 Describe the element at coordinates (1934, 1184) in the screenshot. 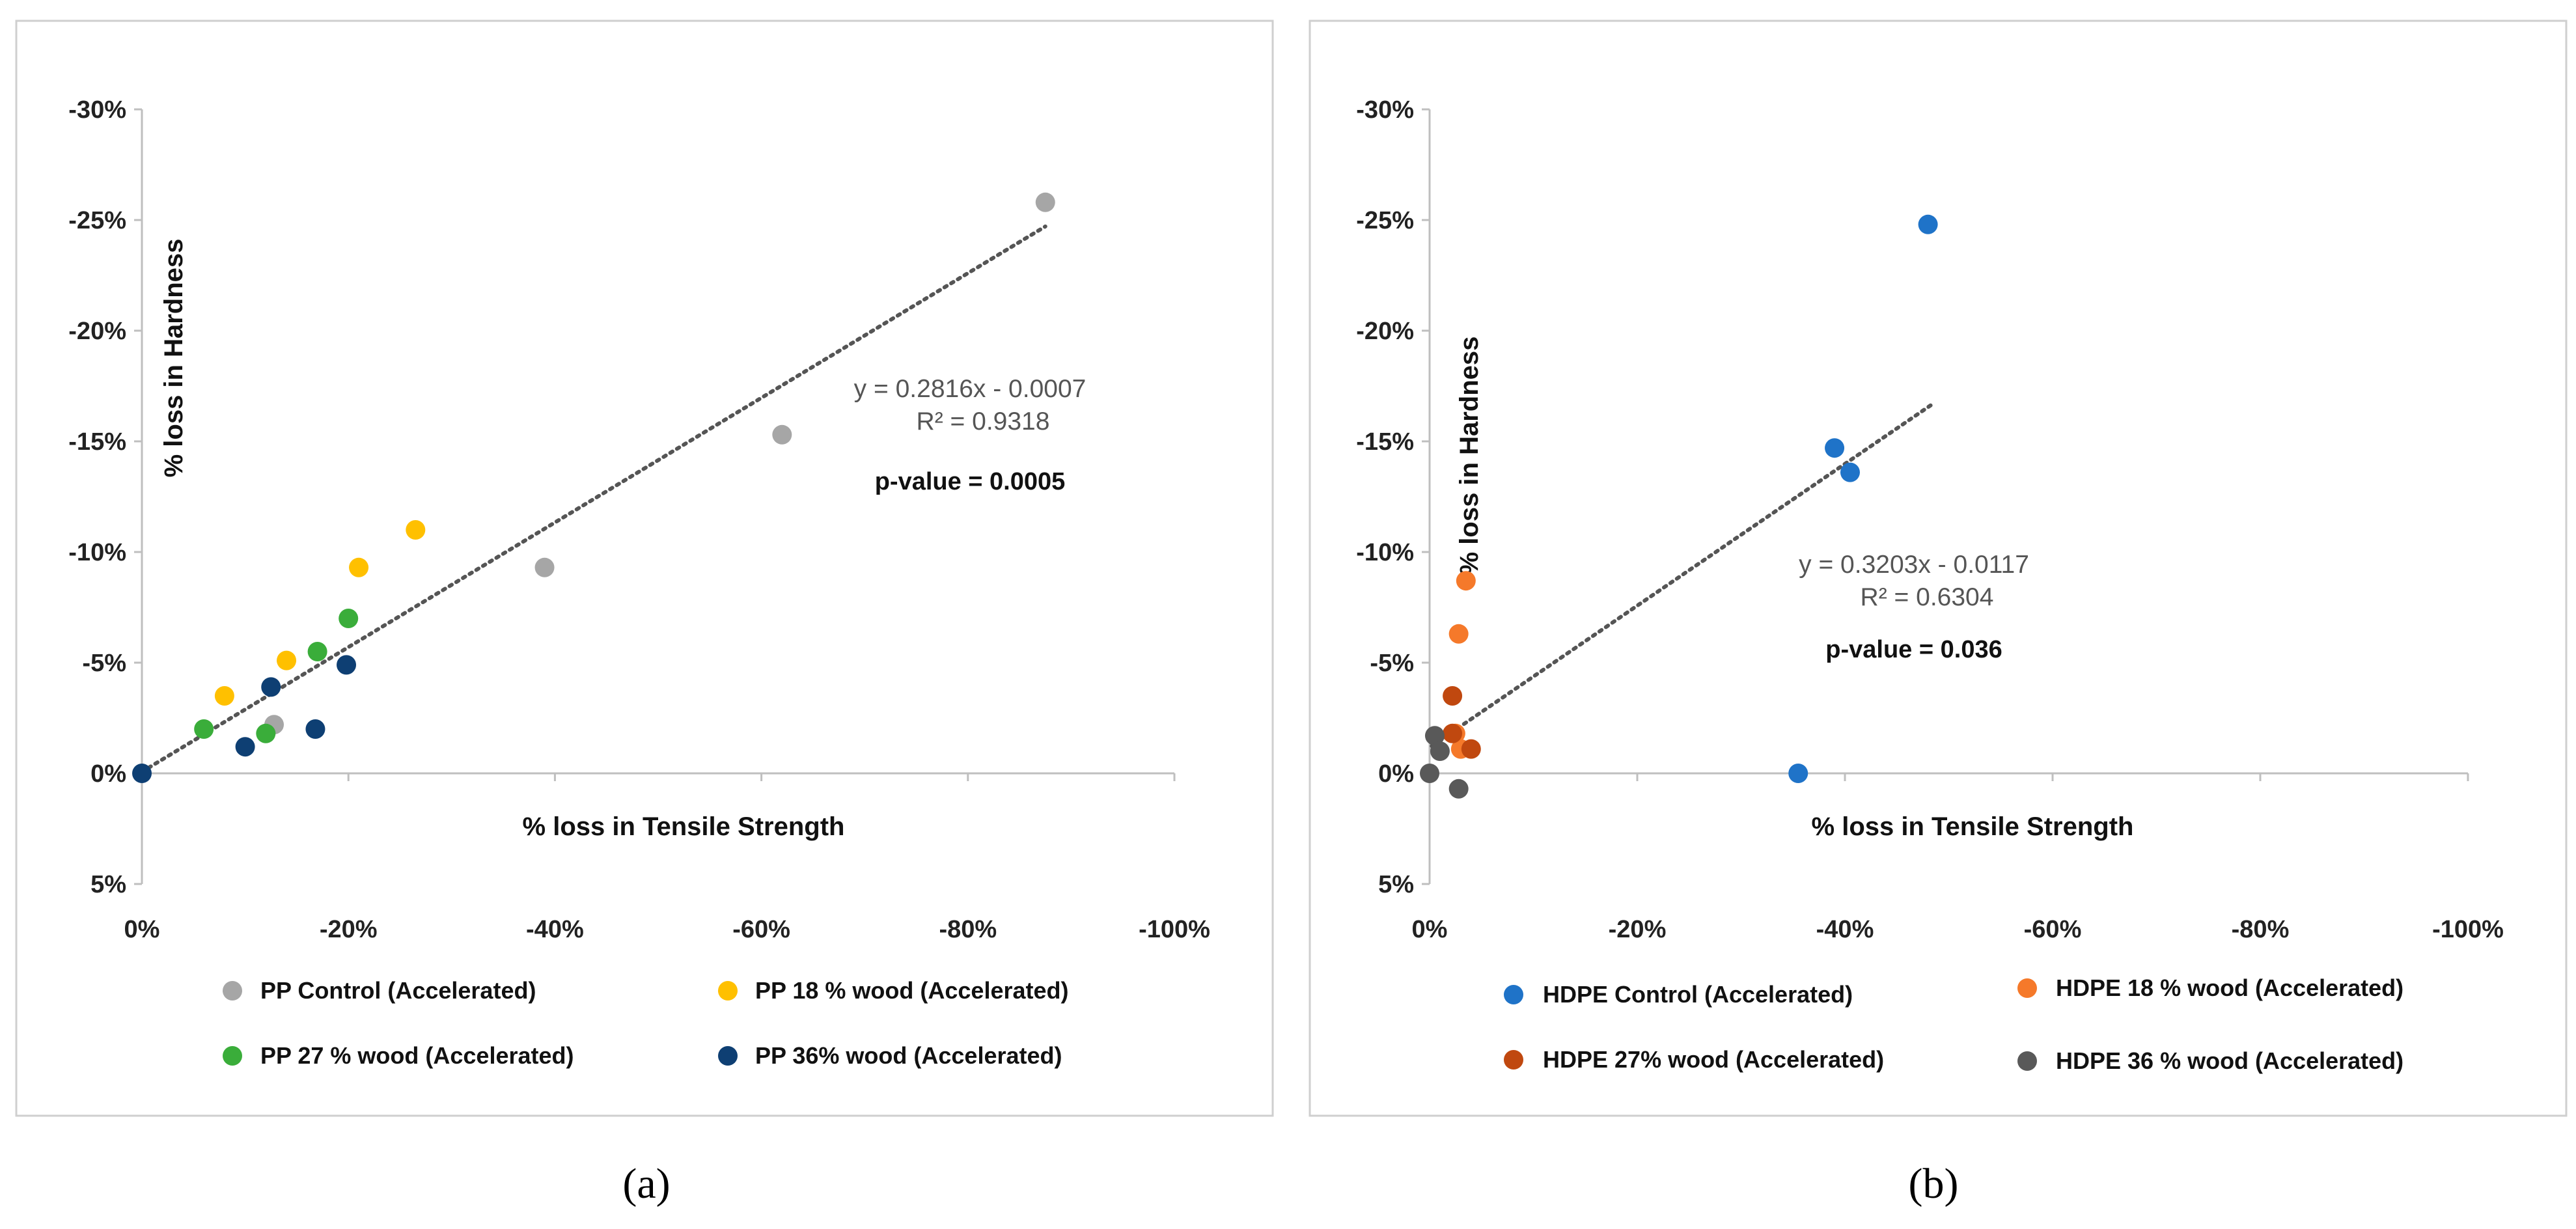

I see `panel-b-label: (b)` at that location.